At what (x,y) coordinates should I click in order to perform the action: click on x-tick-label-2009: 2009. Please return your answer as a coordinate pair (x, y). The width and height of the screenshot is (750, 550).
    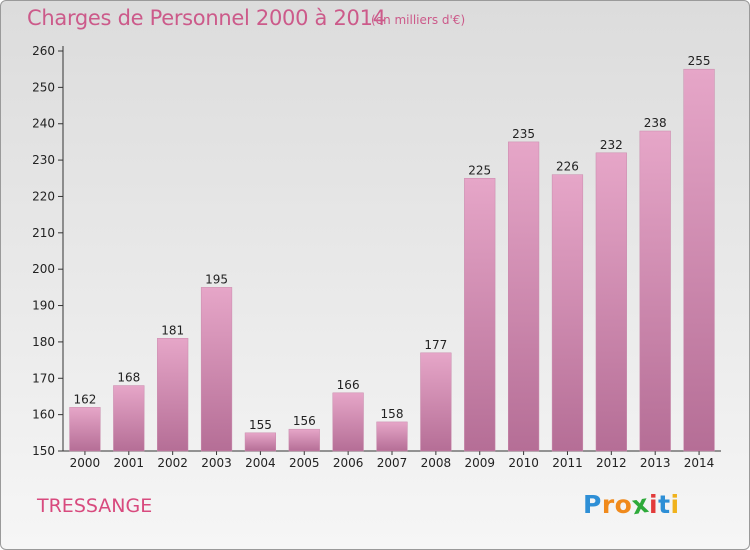
    Looking at the image, I should click on (479, 463).